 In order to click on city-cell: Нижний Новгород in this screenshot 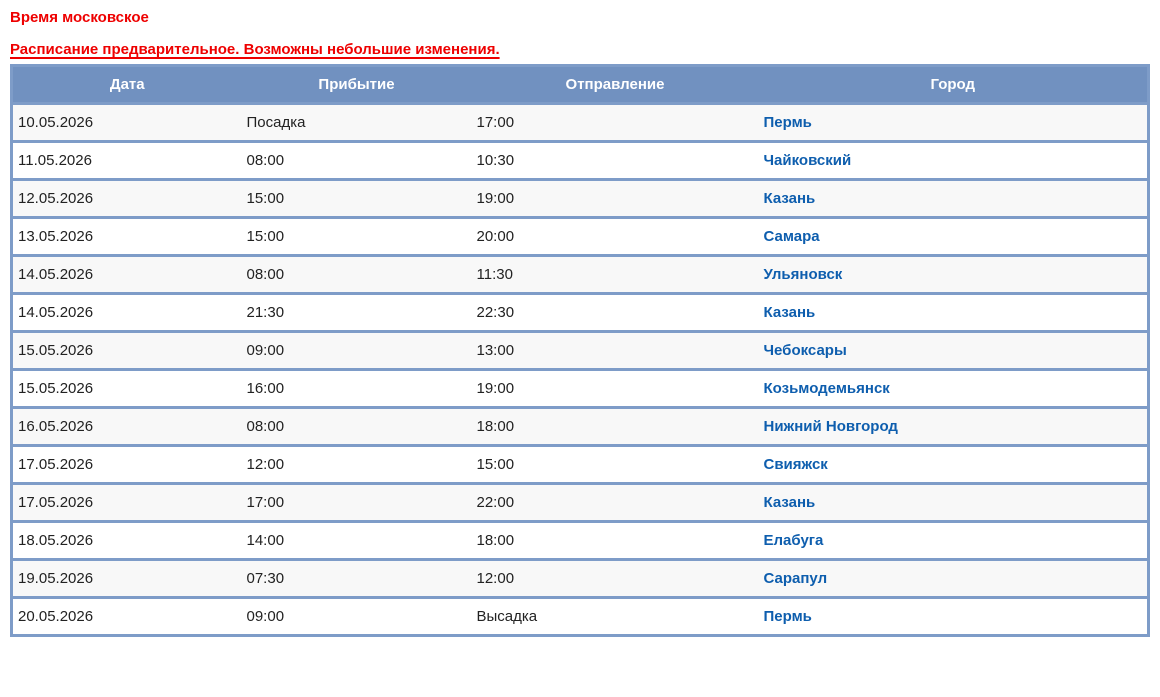, I will do `click(954, 427)`.